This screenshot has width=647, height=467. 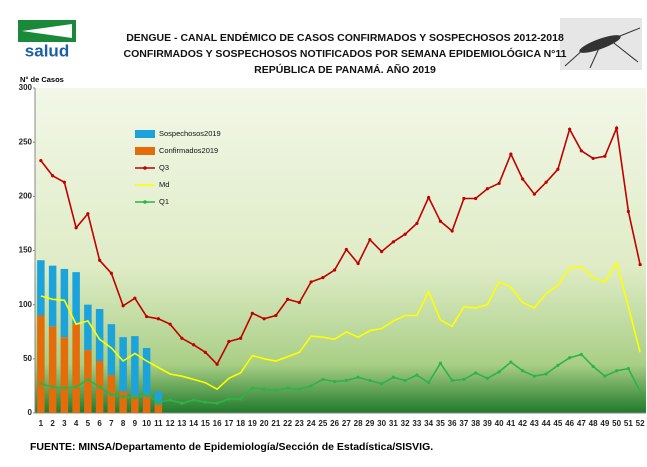 I want to click on x-tick-label: 10, so click(x=146, y=423).